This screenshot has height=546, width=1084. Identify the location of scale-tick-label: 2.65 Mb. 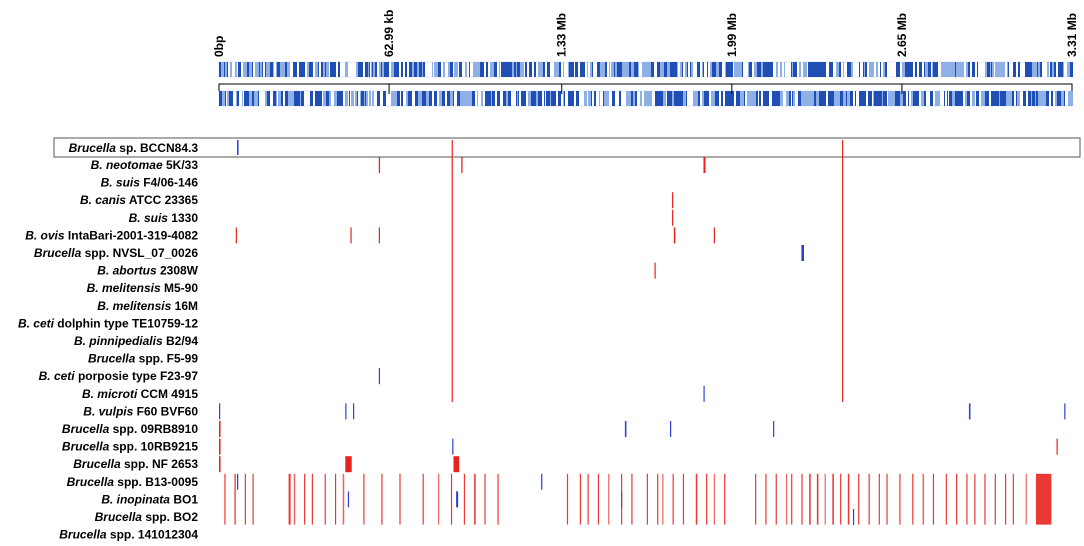
(902, 35).